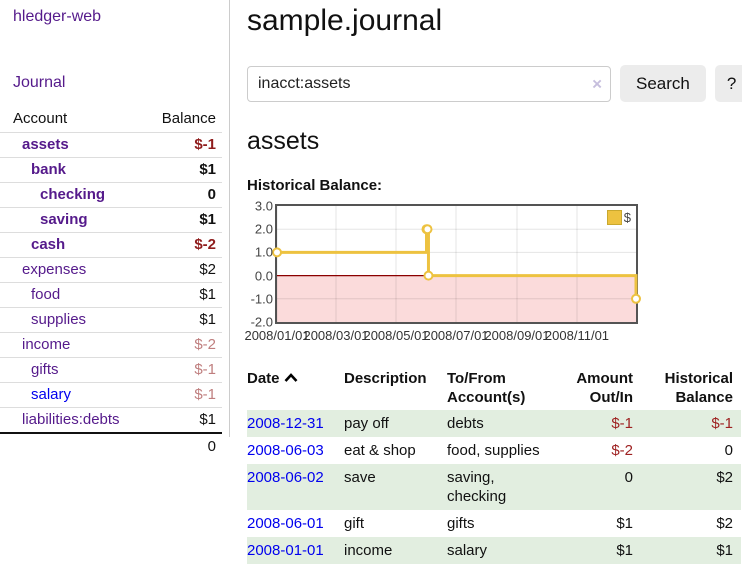  What do you see at coordinates (385, 378) in the screenshot?
I see `register-header-description: Description` at bounding box center [385, 378].